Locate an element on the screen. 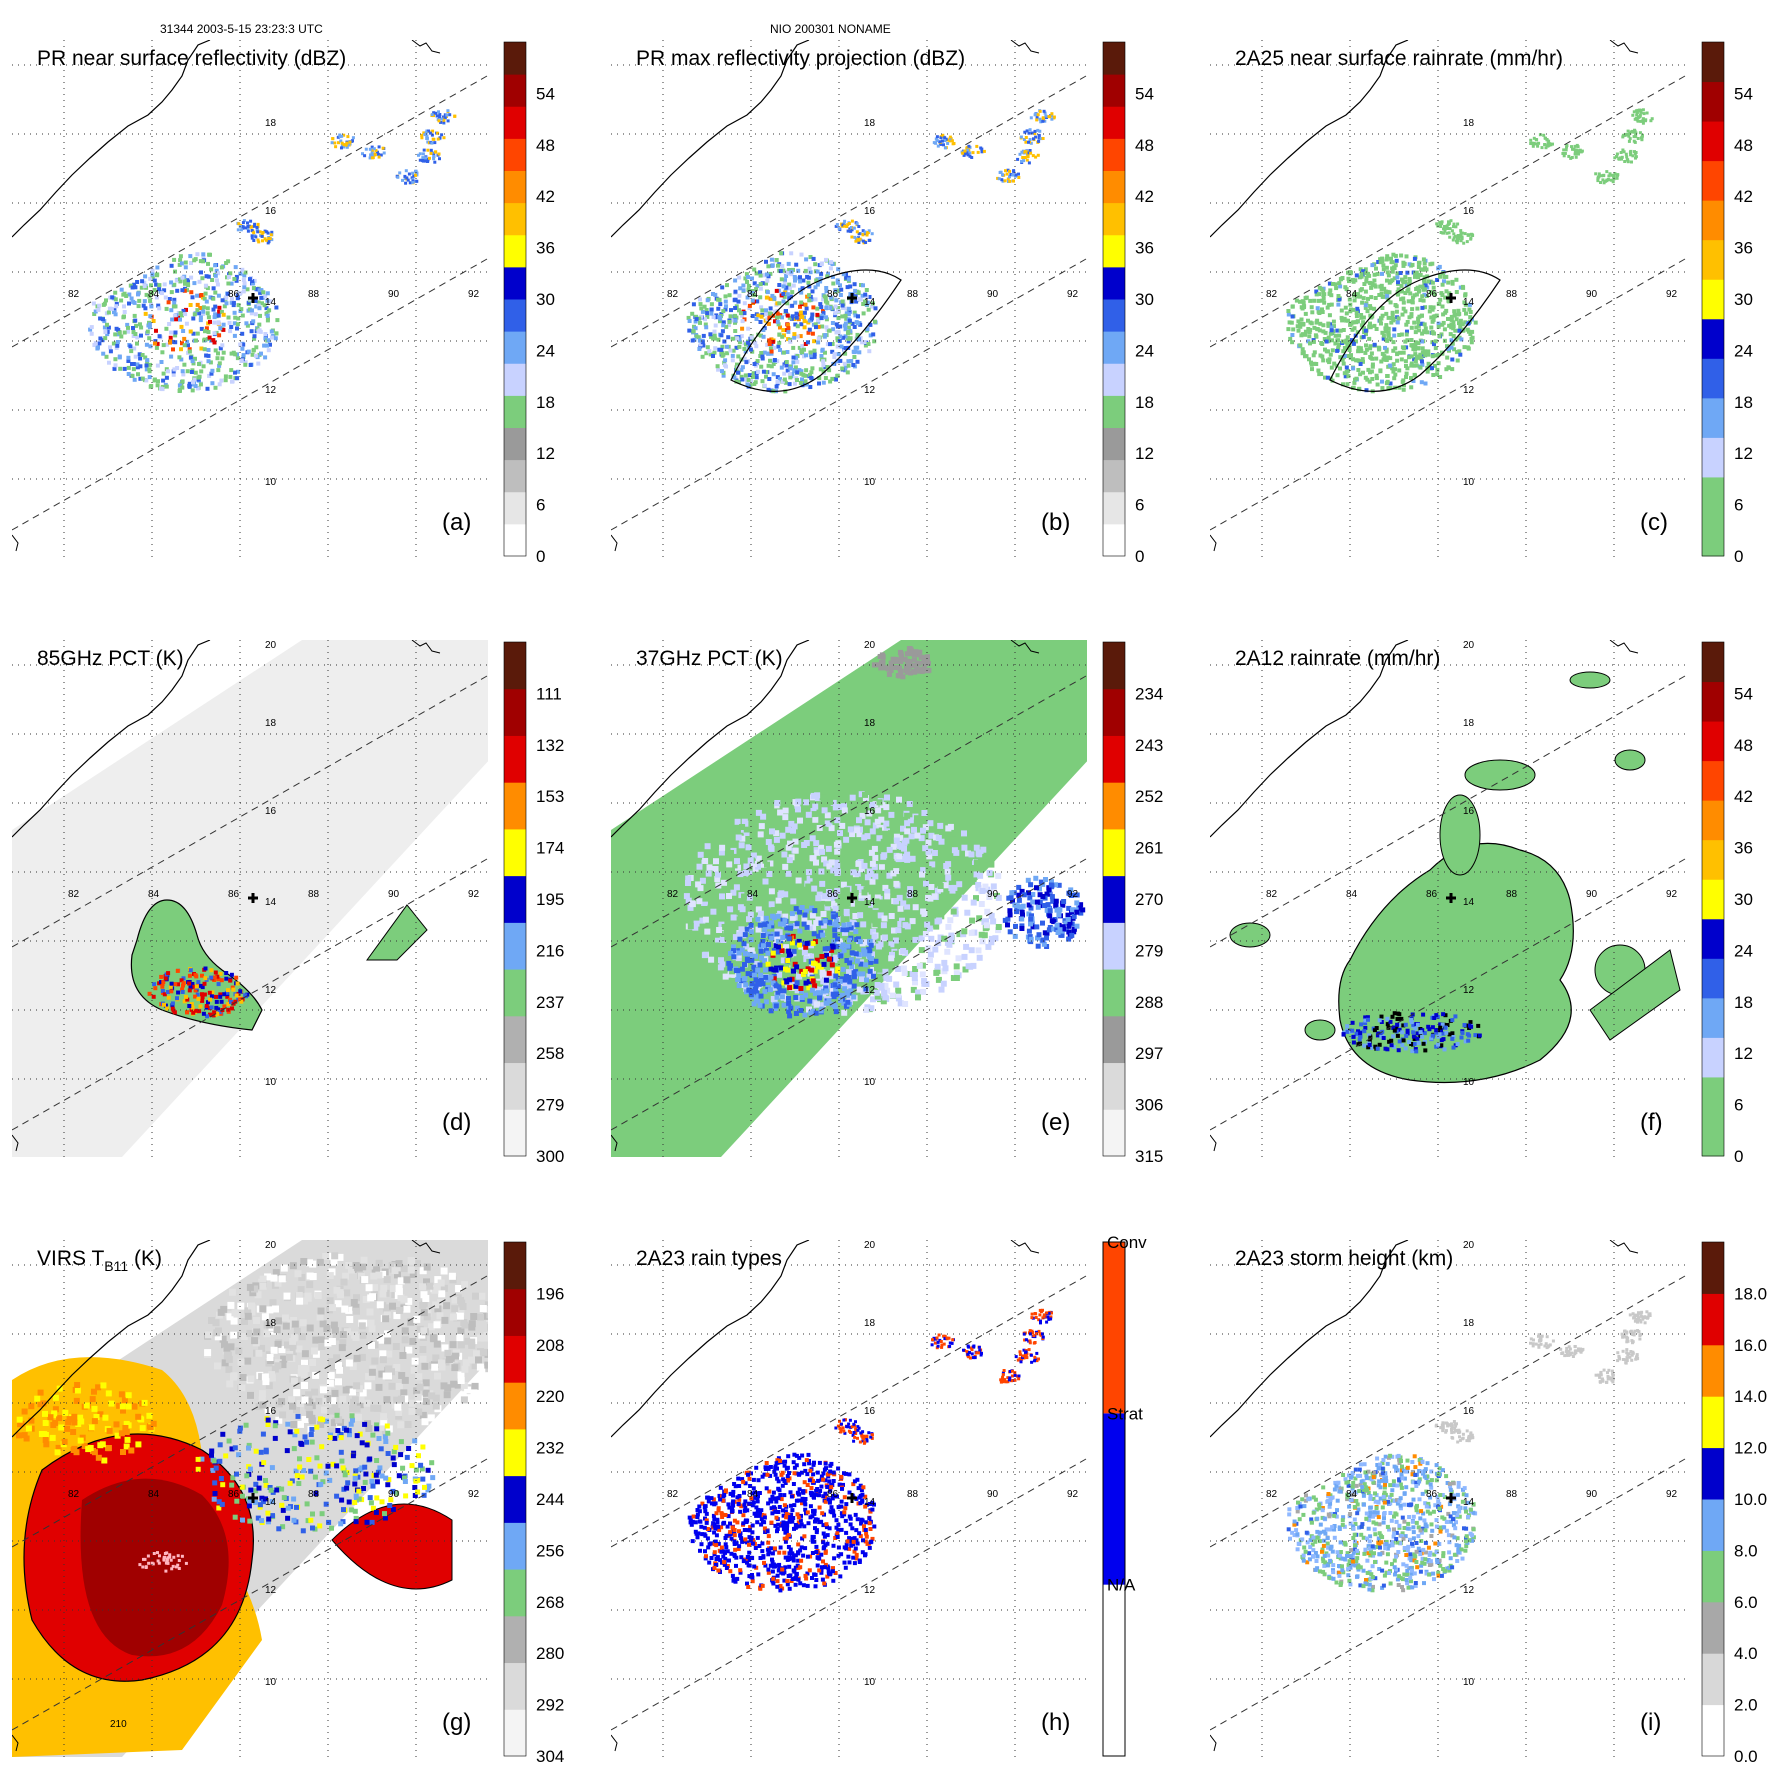  colorbar-tick: 0 is located at coordinates (1139, 556).